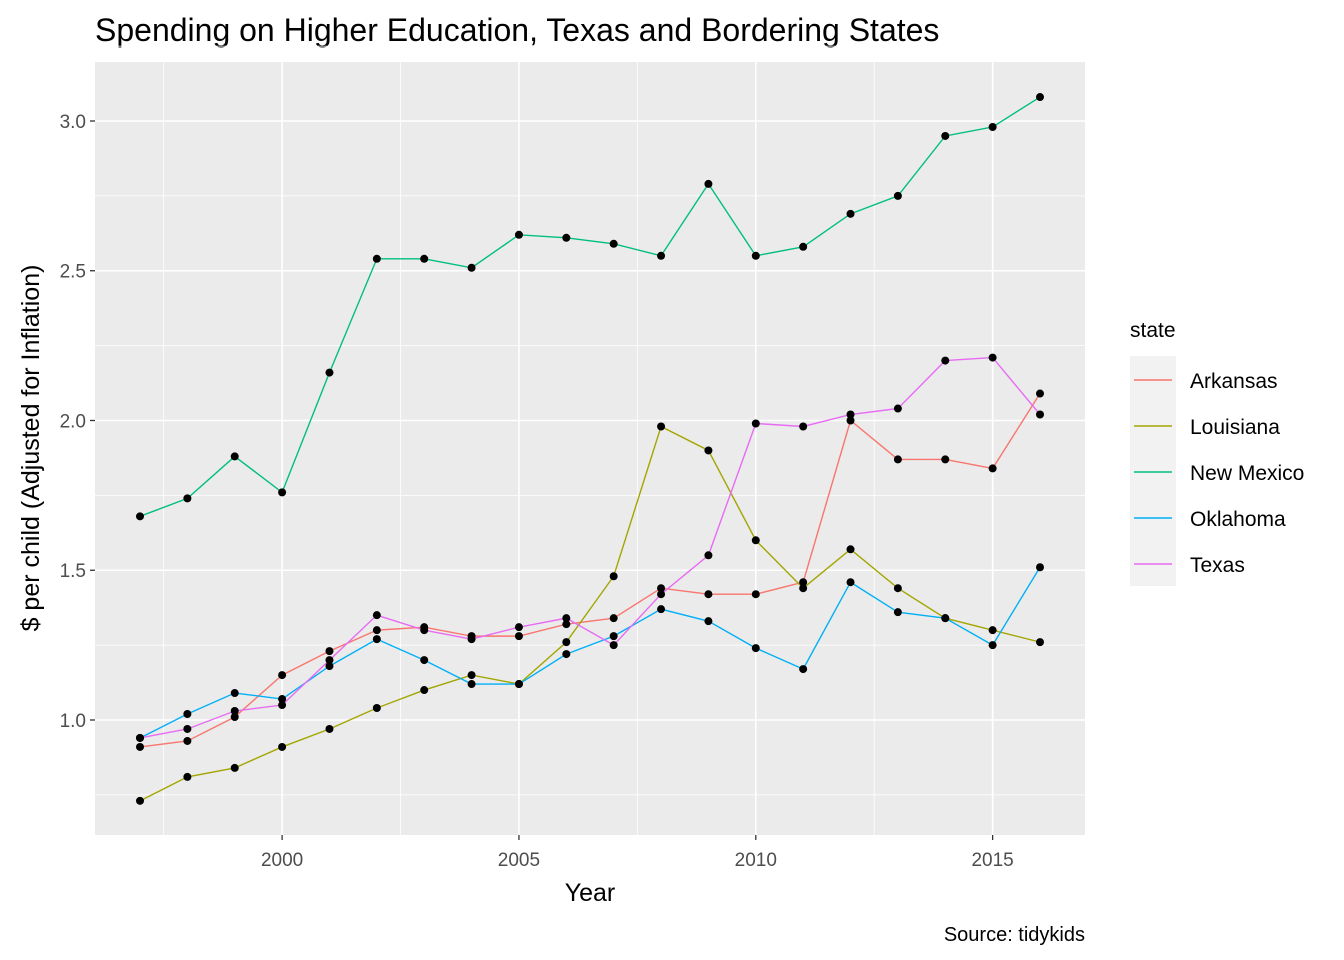  What do you see at coordinates (590, 652) in the screenshot?
I see `line-oklahoma` at bounding box center [590, 652].